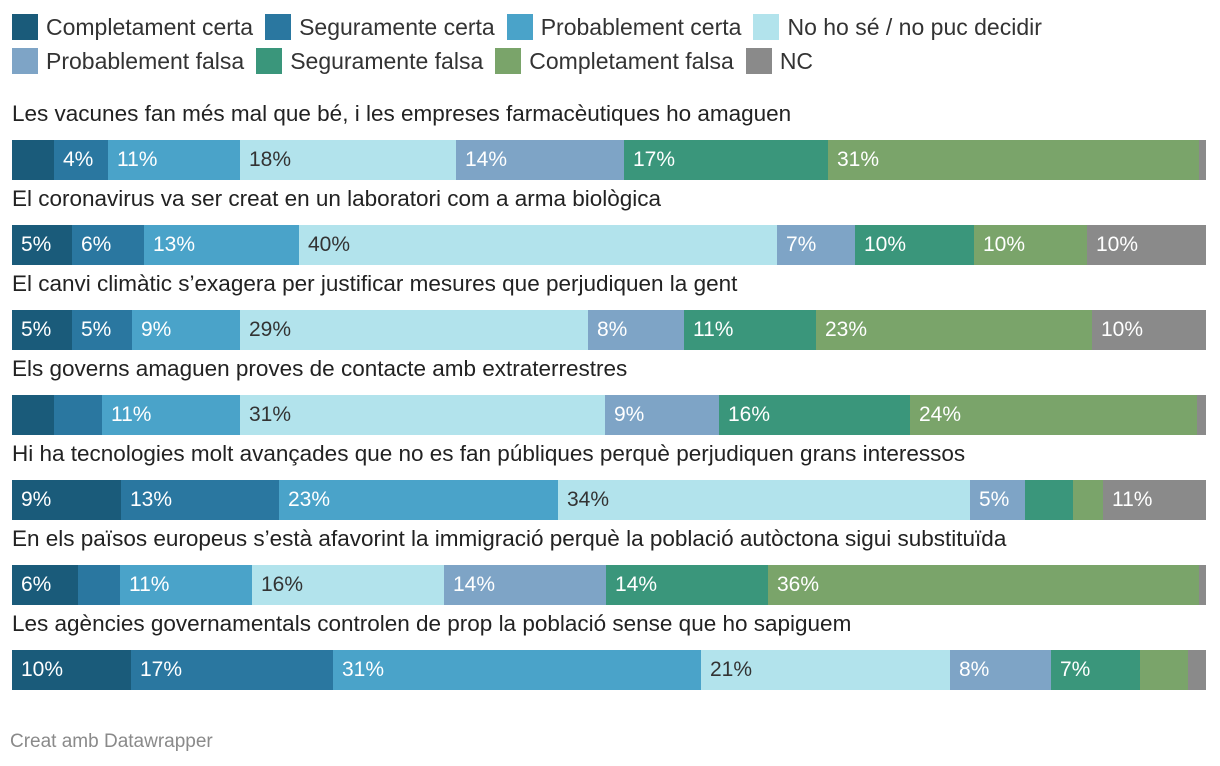 This screenshot has height=766, width=1220. I want to click on legend-item: Probablement falsa, so click(128, 61).